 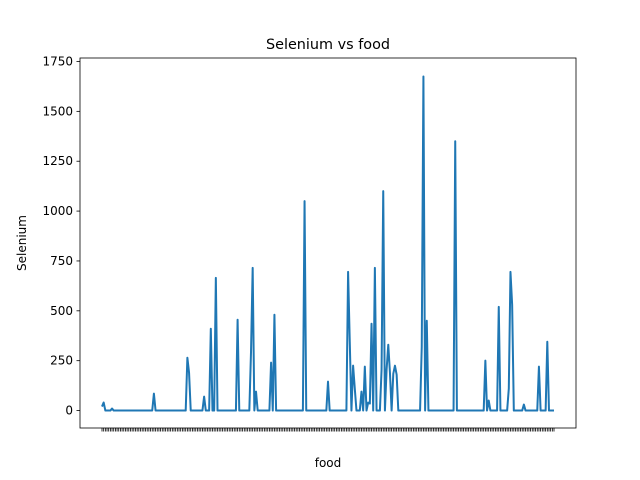 What do you see at coordinates (57, 61) in the screenshot?
I see `y-tick-label: 1750` at bounding box center [57, 61].